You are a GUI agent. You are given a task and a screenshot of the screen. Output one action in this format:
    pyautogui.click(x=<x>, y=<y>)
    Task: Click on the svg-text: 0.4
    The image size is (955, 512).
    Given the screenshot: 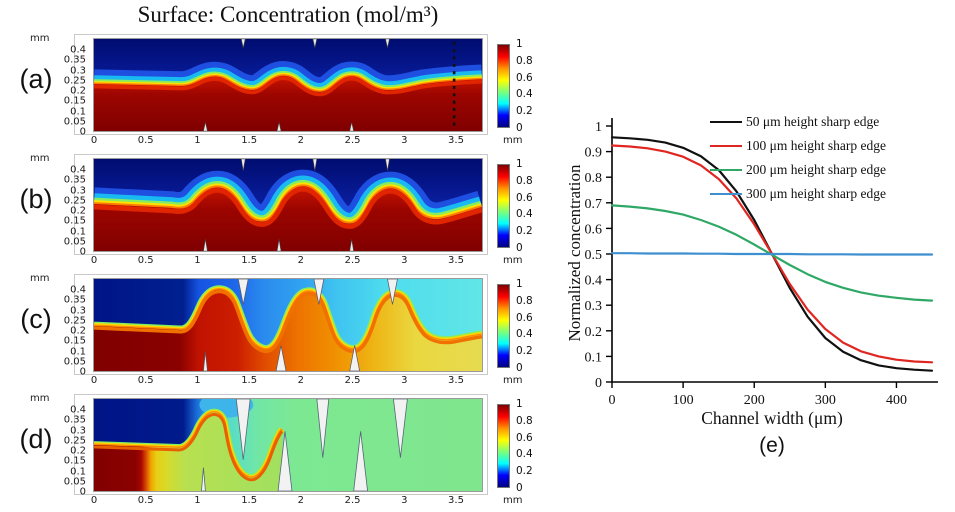 What is the action you would take?
    pyautogui.click(x=594, y=281)
    